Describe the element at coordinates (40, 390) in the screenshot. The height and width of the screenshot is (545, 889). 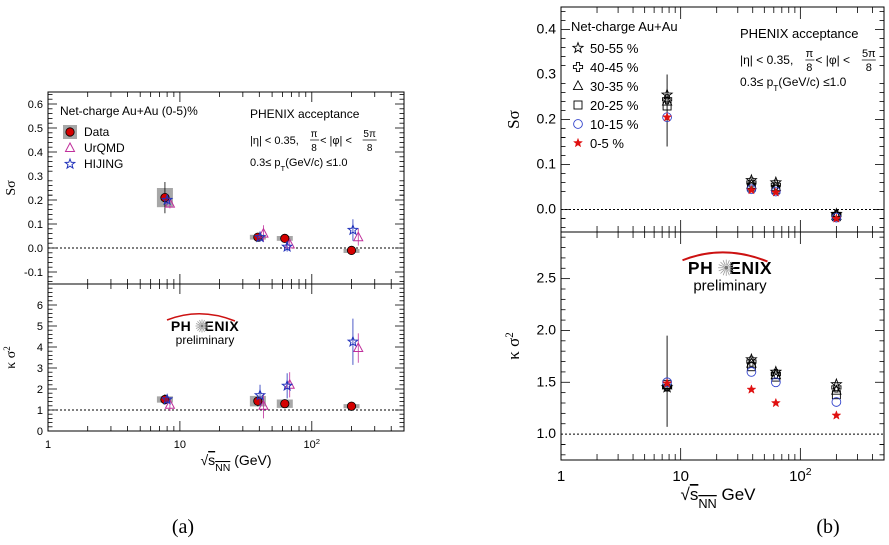
I see `y-tick-label: 2` at that location.